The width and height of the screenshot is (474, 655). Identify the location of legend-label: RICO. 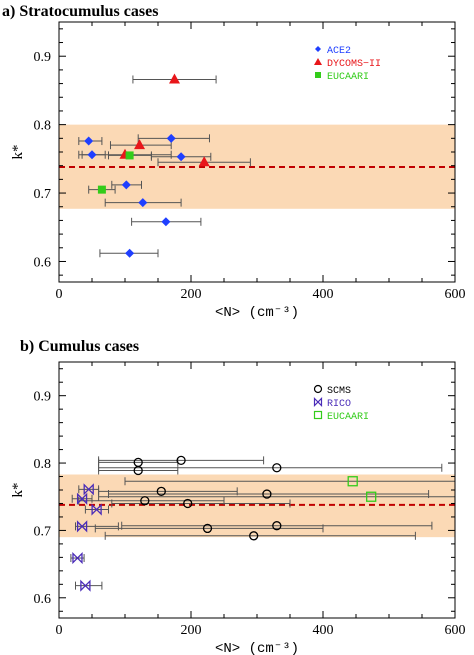
(339, 404).